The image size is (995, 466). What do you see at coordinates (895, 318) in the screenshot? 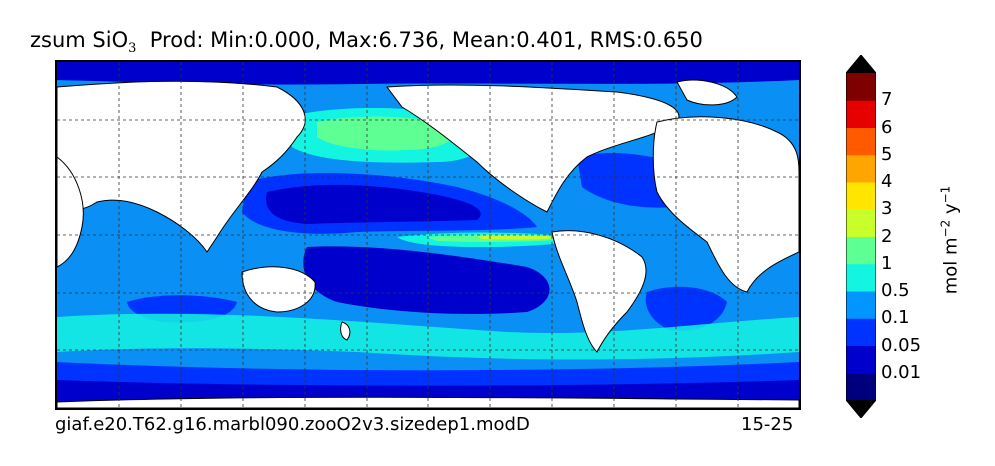
I see `colorbar-tick-label: 0.1` at bounding box center [895, 318].